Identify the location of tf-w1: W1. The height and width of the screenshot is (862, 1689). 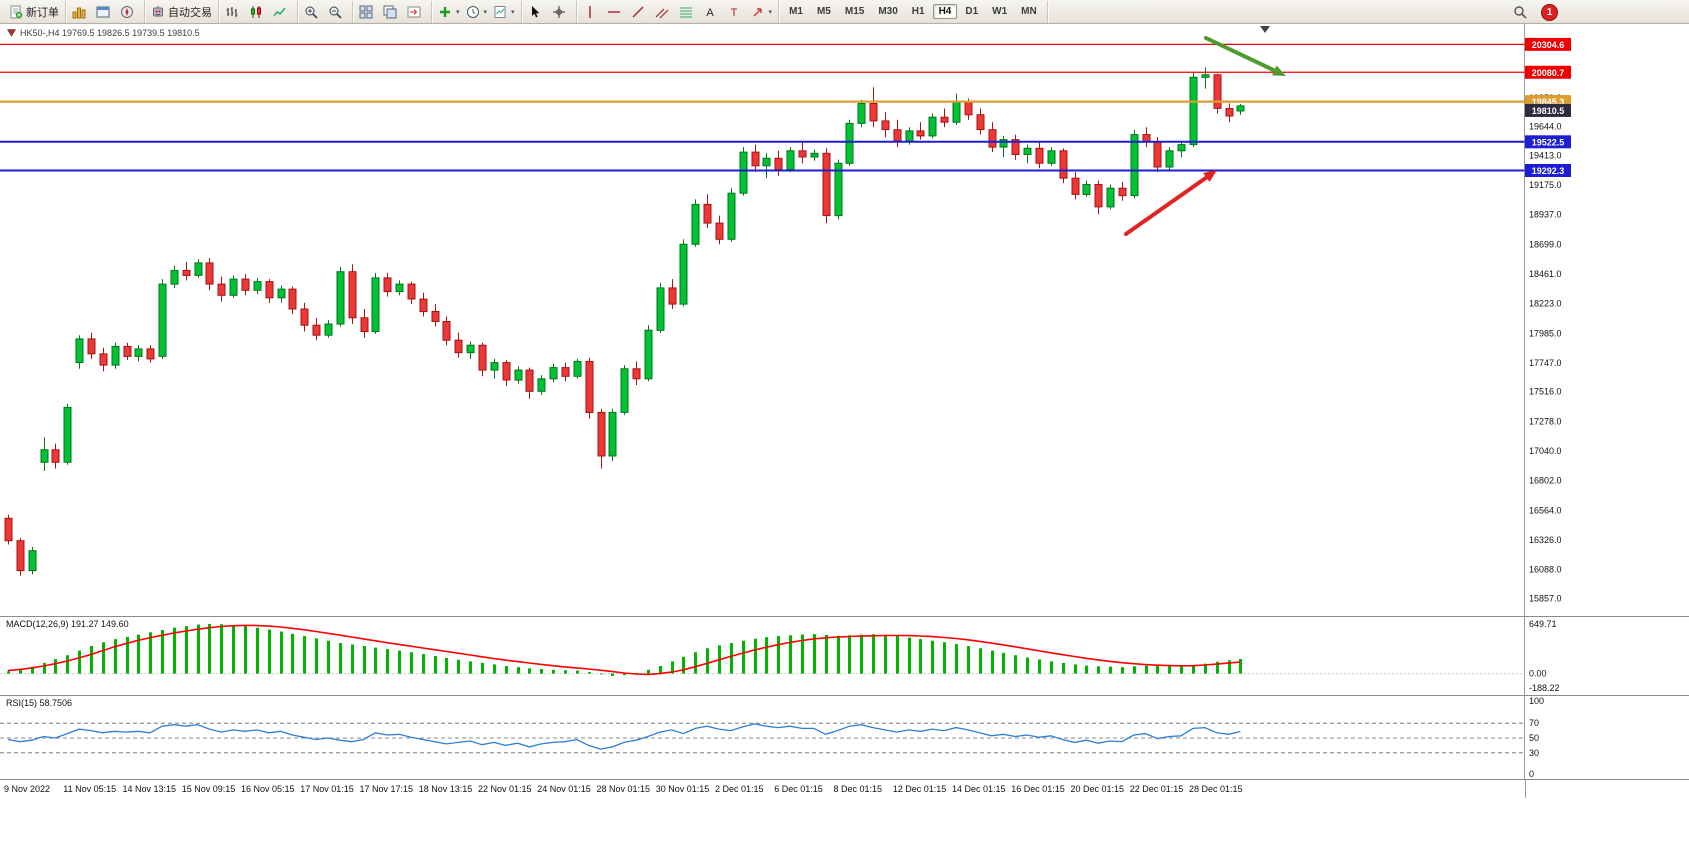
(999, 11).